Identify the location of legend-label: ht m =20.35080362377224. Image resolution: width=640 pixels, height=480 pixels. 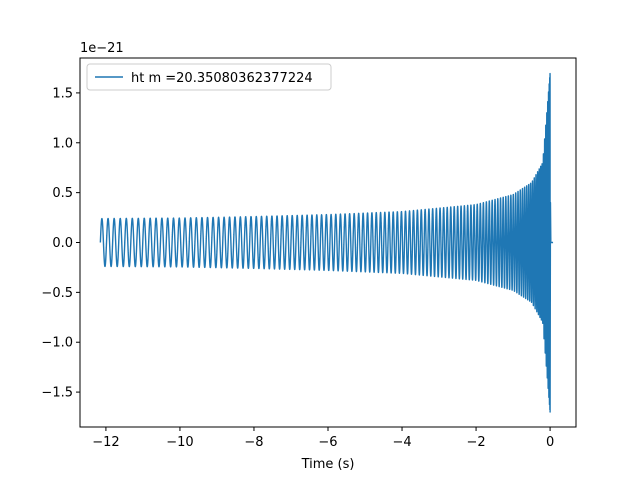
(222, 78).